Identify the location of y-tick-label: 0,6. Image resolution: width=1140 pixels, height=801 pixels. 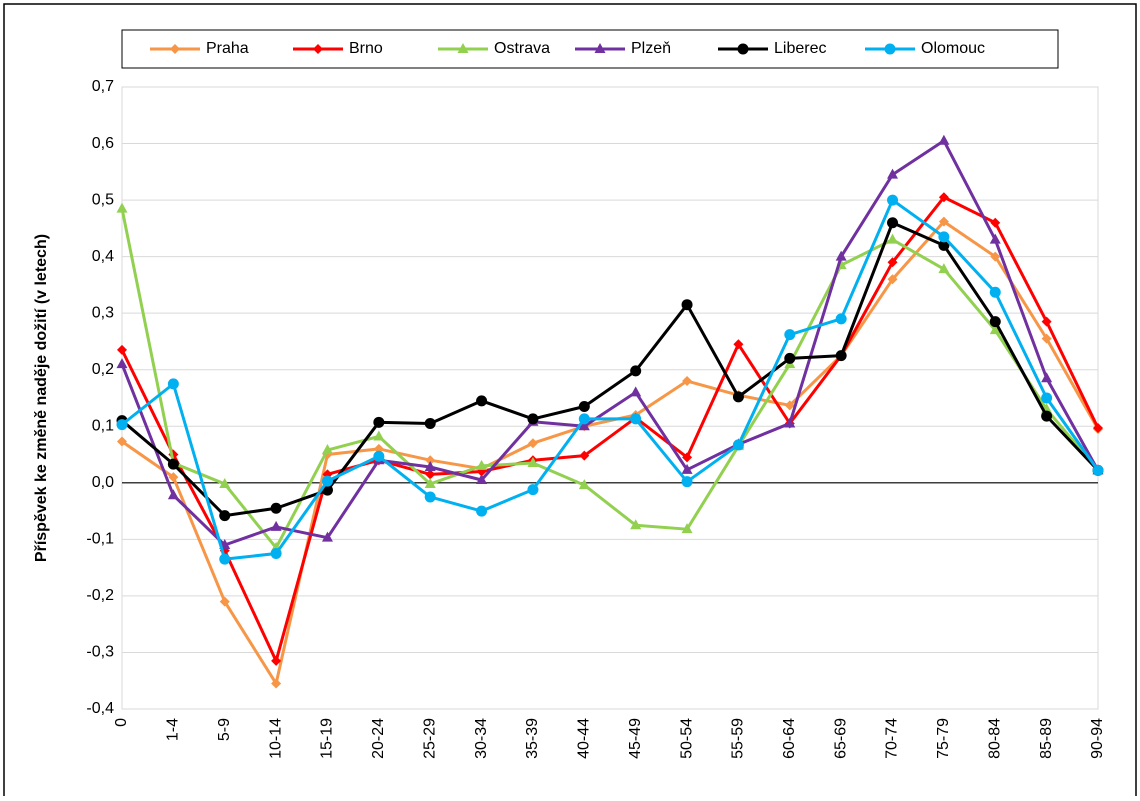
(103, 143).